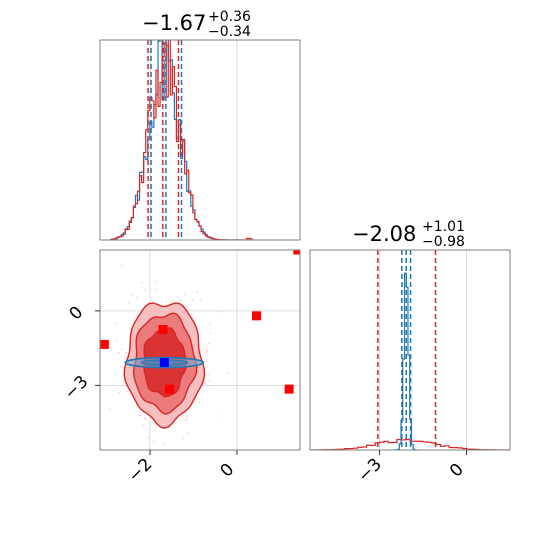  Describe the element at coordinates (384, 234) in the screenshot. I see `hist2-title-value: −2.08` at that location.